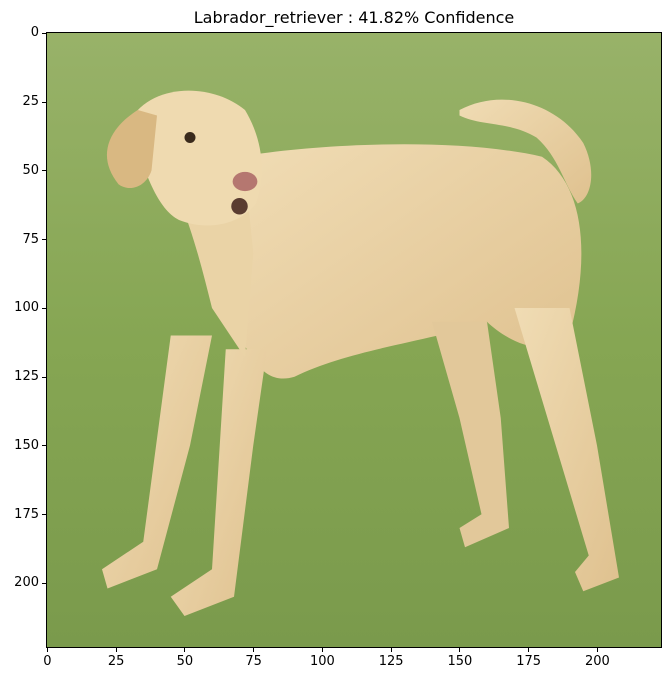 The image size is (672, 682). I want to click on x-tick-label: 0, so click(47, 661).